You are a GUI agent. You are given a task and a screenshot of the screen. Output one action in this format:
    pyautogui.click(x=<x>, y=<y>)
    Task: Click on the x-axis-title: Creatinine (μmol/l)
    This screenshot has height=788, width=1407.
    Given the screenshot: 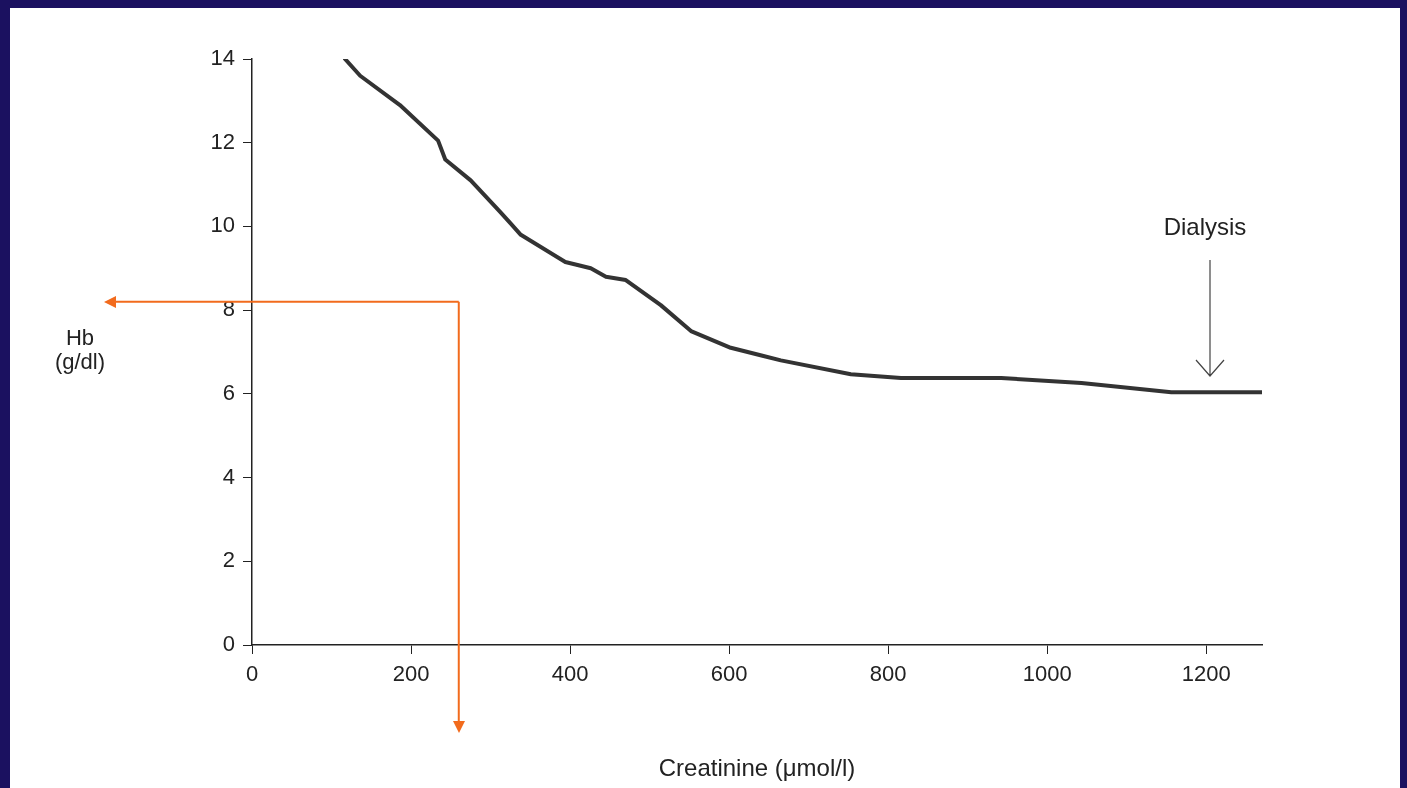 What is the action you would take?
    pyautogui.click(x=757, y=768)
    